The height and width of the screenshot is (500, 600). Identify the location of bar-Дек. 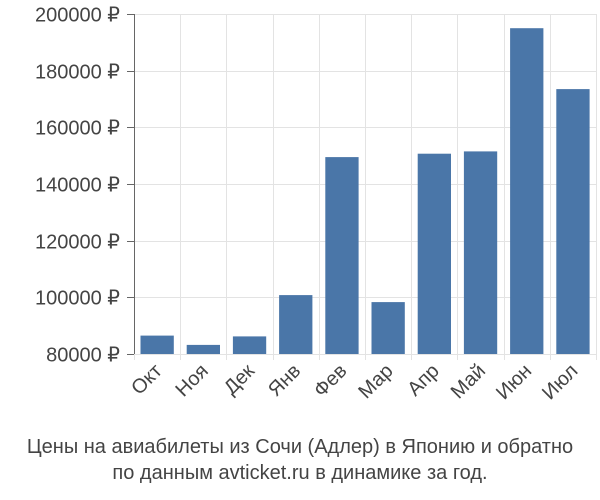
(249, 345).